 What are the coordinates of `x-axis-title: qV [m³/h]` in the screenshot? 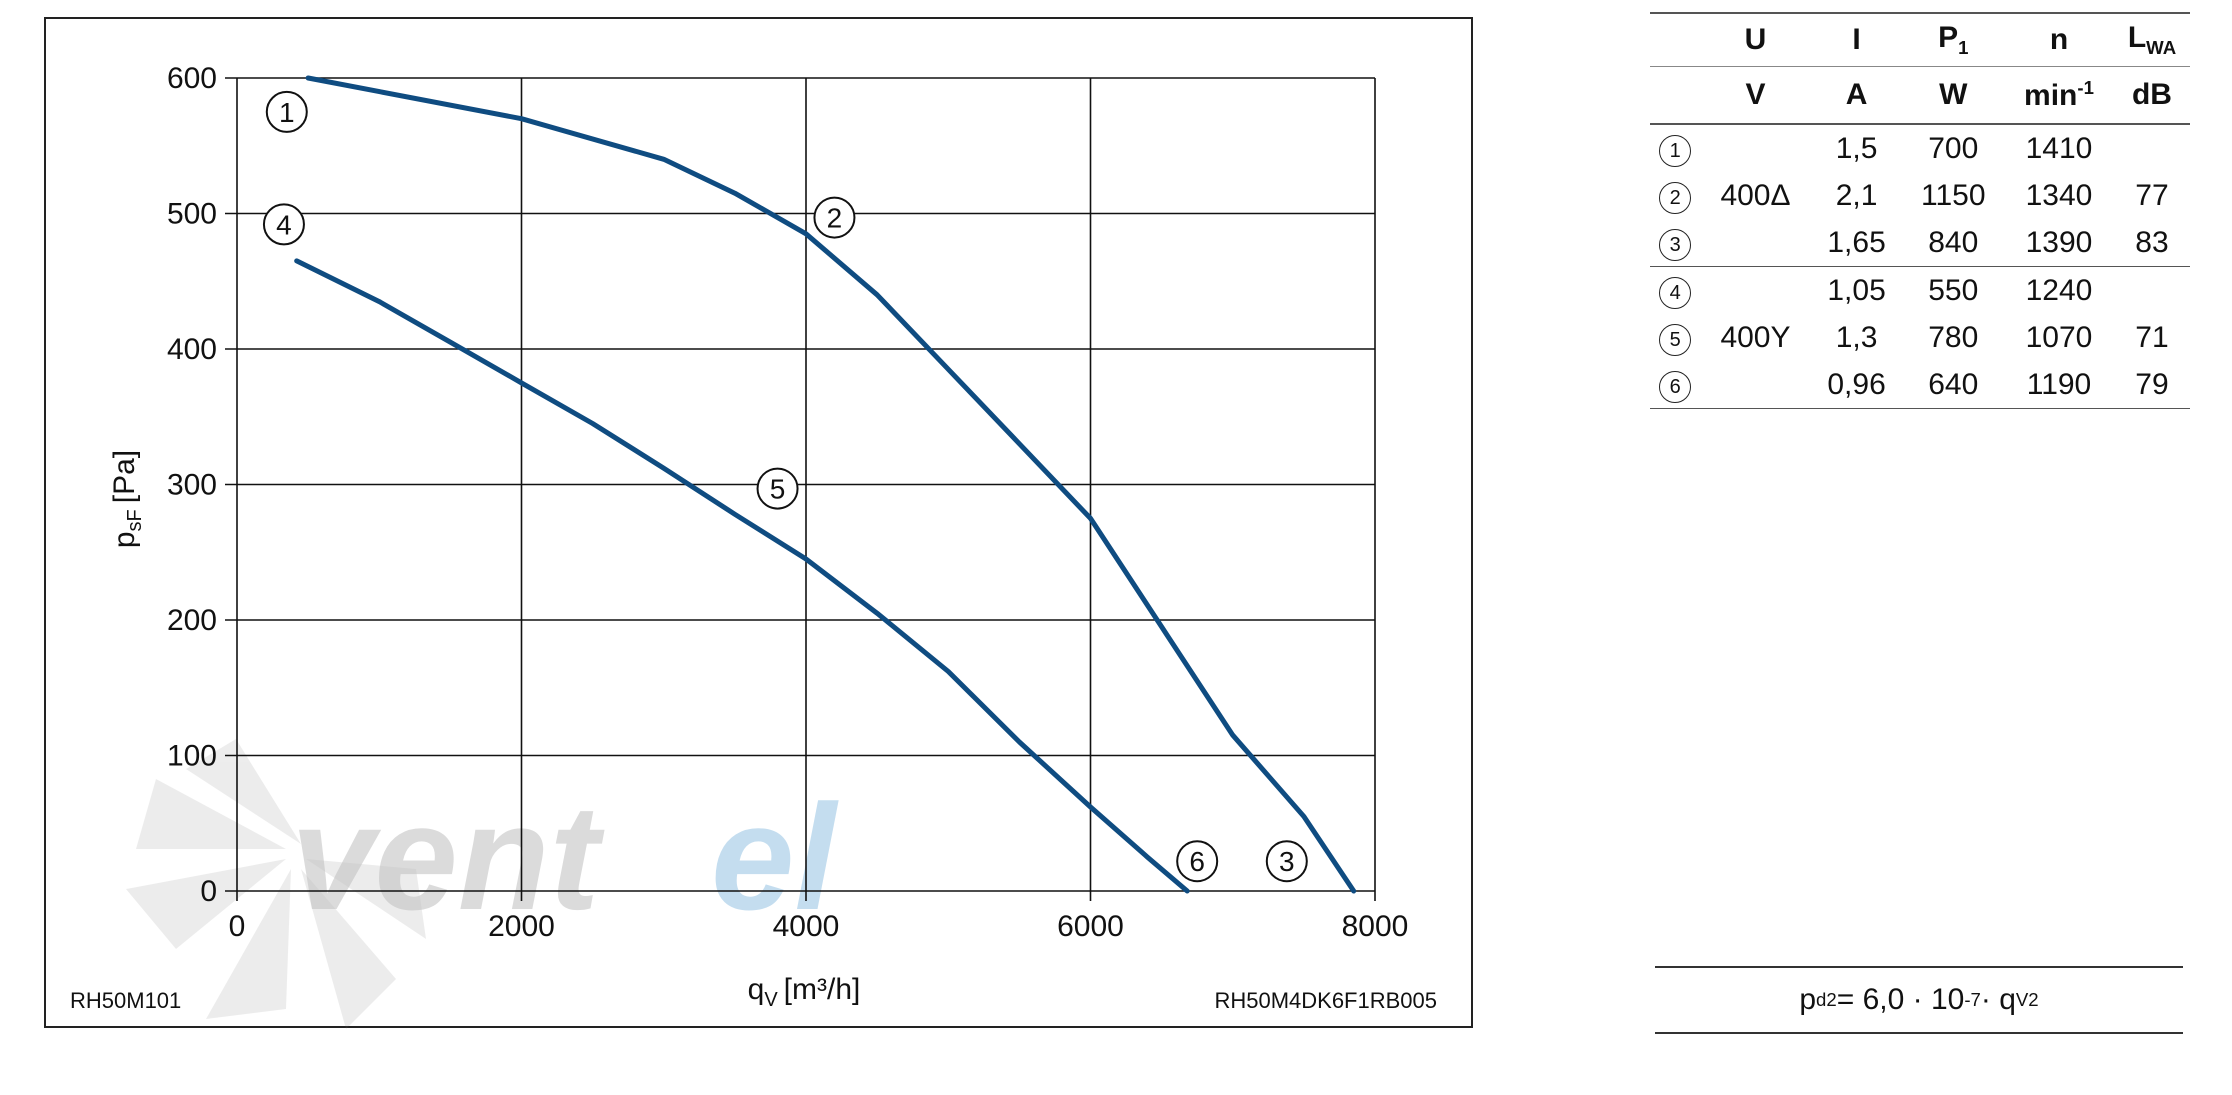 It's located at (804, 992).